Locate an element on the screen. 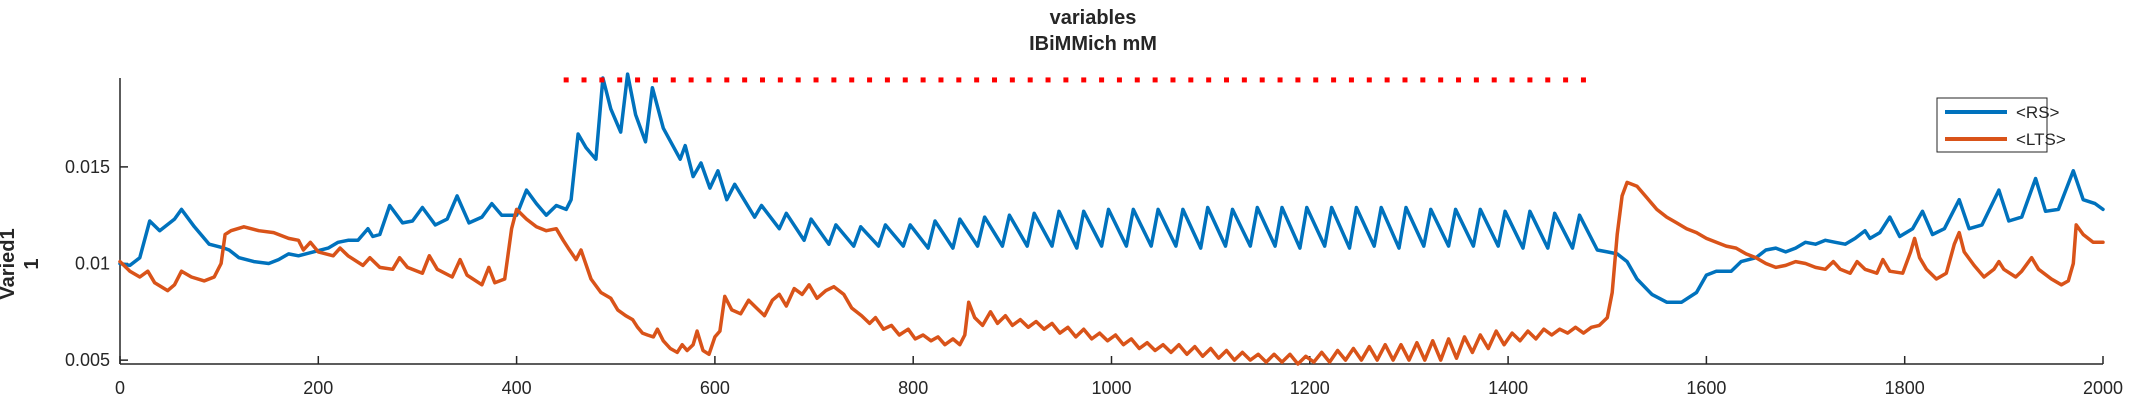 The height and width of the screenshot is (400, 2133). y-axis-label-line1: Varied1 is located at coordinates (9, 263).